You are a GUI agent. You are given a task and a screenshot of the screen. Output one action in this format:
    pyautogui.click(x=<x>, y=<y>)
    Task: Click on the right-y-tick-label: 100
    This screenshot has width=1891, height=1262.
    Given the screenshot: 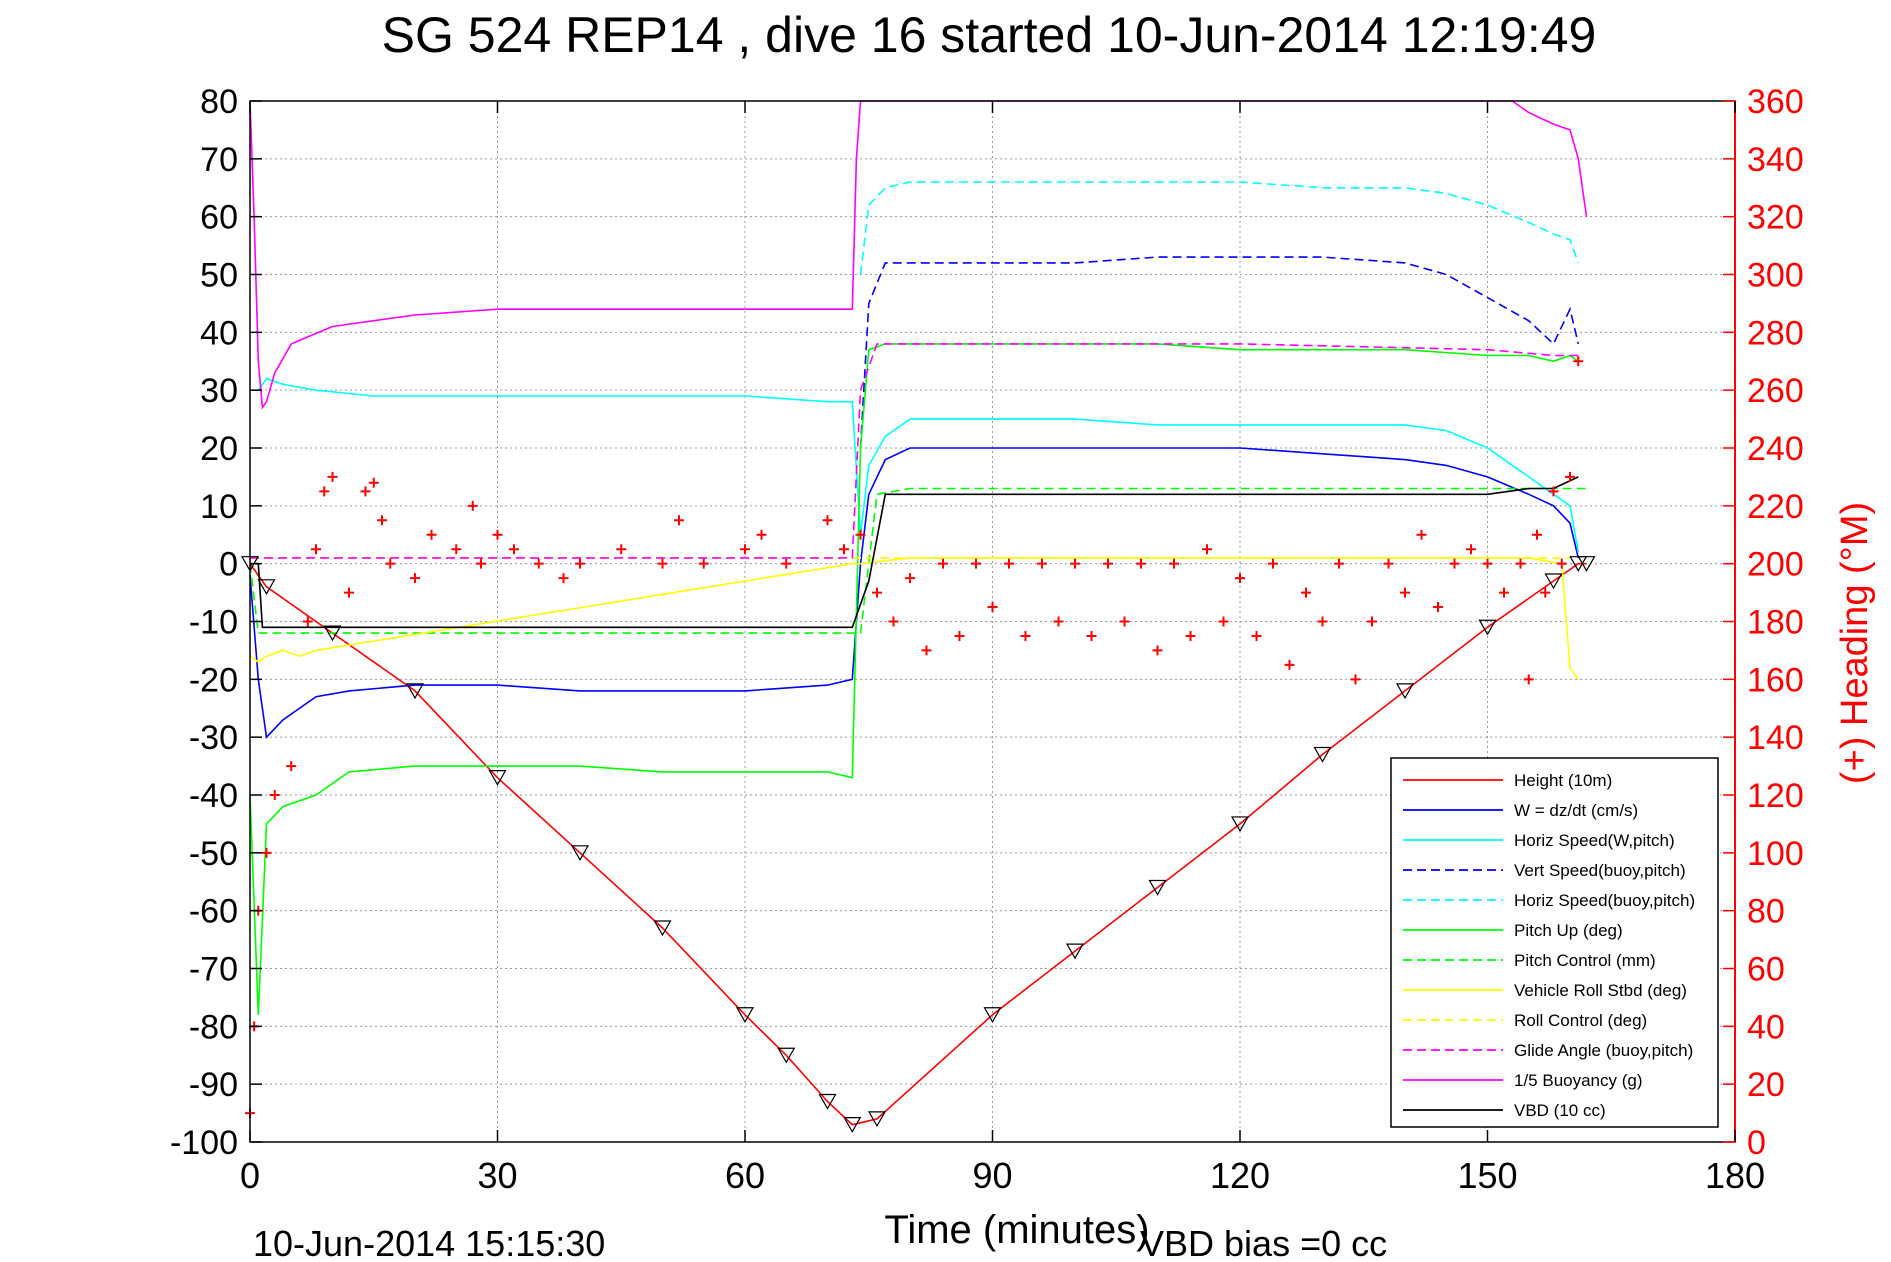 What is the action you would take?
    pyautogui.click(x=1775, y=854)
    